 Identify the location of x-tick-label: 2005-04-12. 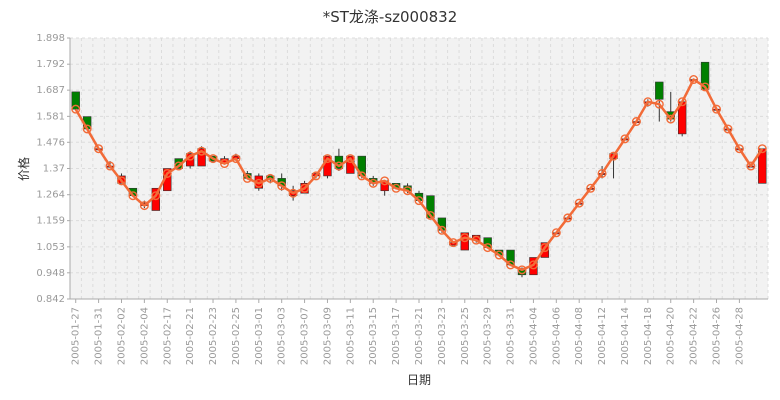
(602, 336).